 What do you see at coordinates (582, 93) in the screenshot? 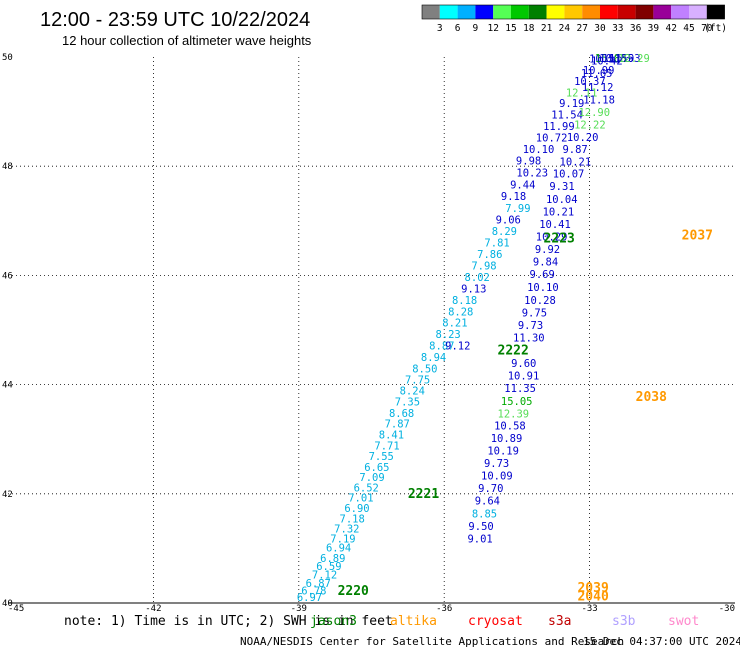
I see `wave-height-value: 12.11` at bounding box center [582, 93].